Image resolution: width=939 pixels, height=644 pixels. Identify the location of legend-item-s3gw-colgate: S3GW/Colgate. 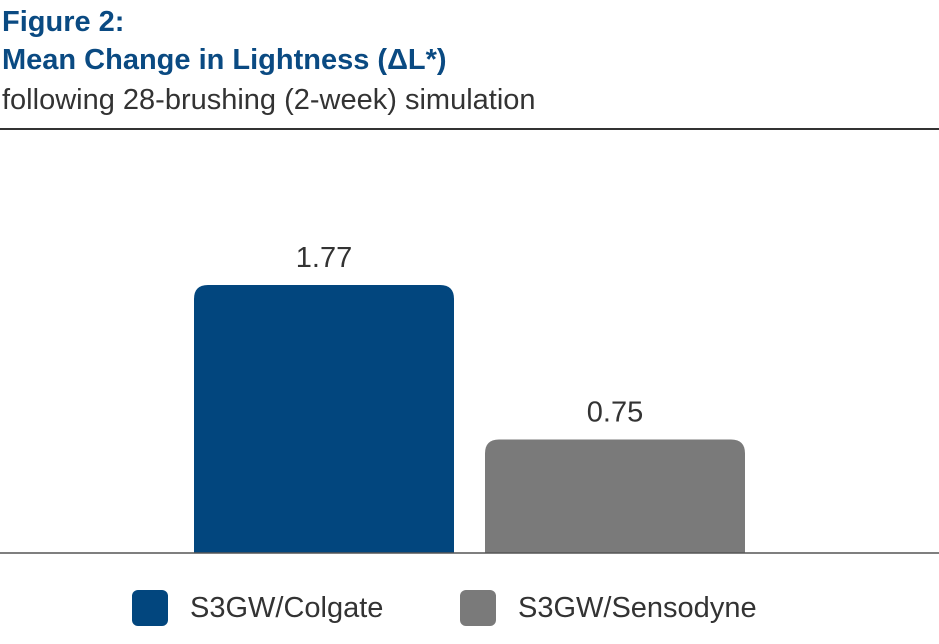
(257, 608).